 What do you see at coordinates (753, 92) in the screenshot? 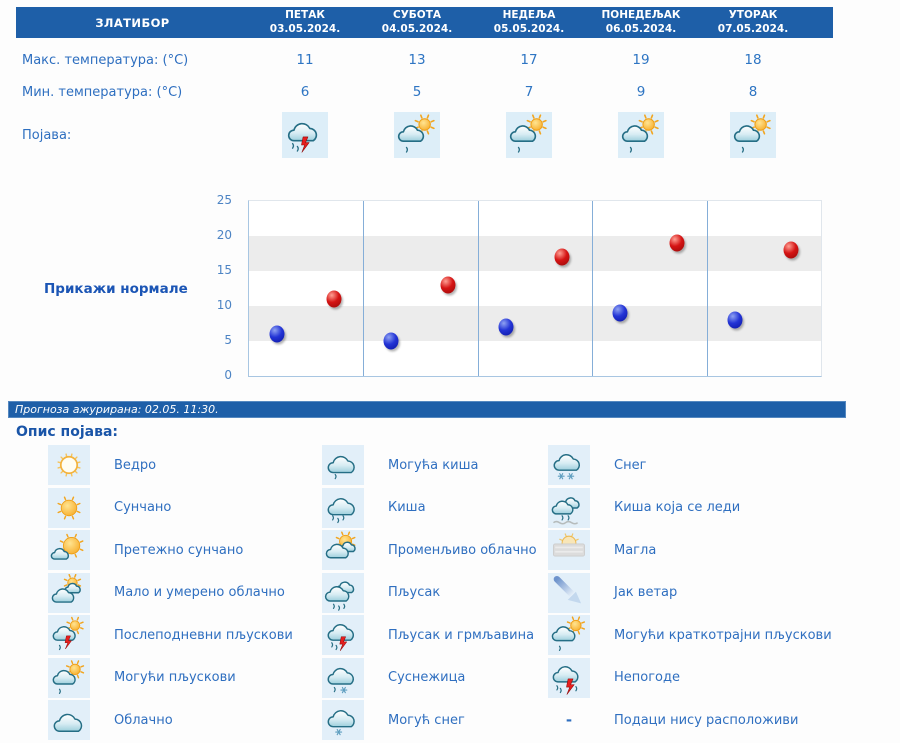
I see `min-temp-value: 8` at bounding box center [753, 92].